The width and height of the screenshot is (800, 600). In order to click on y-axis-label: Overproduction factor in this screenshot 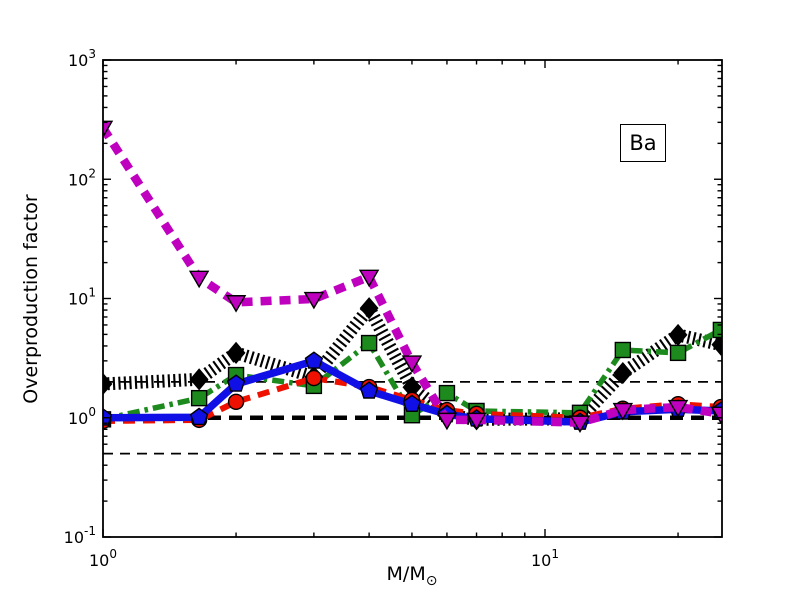, I will do `click(31, 299)`.